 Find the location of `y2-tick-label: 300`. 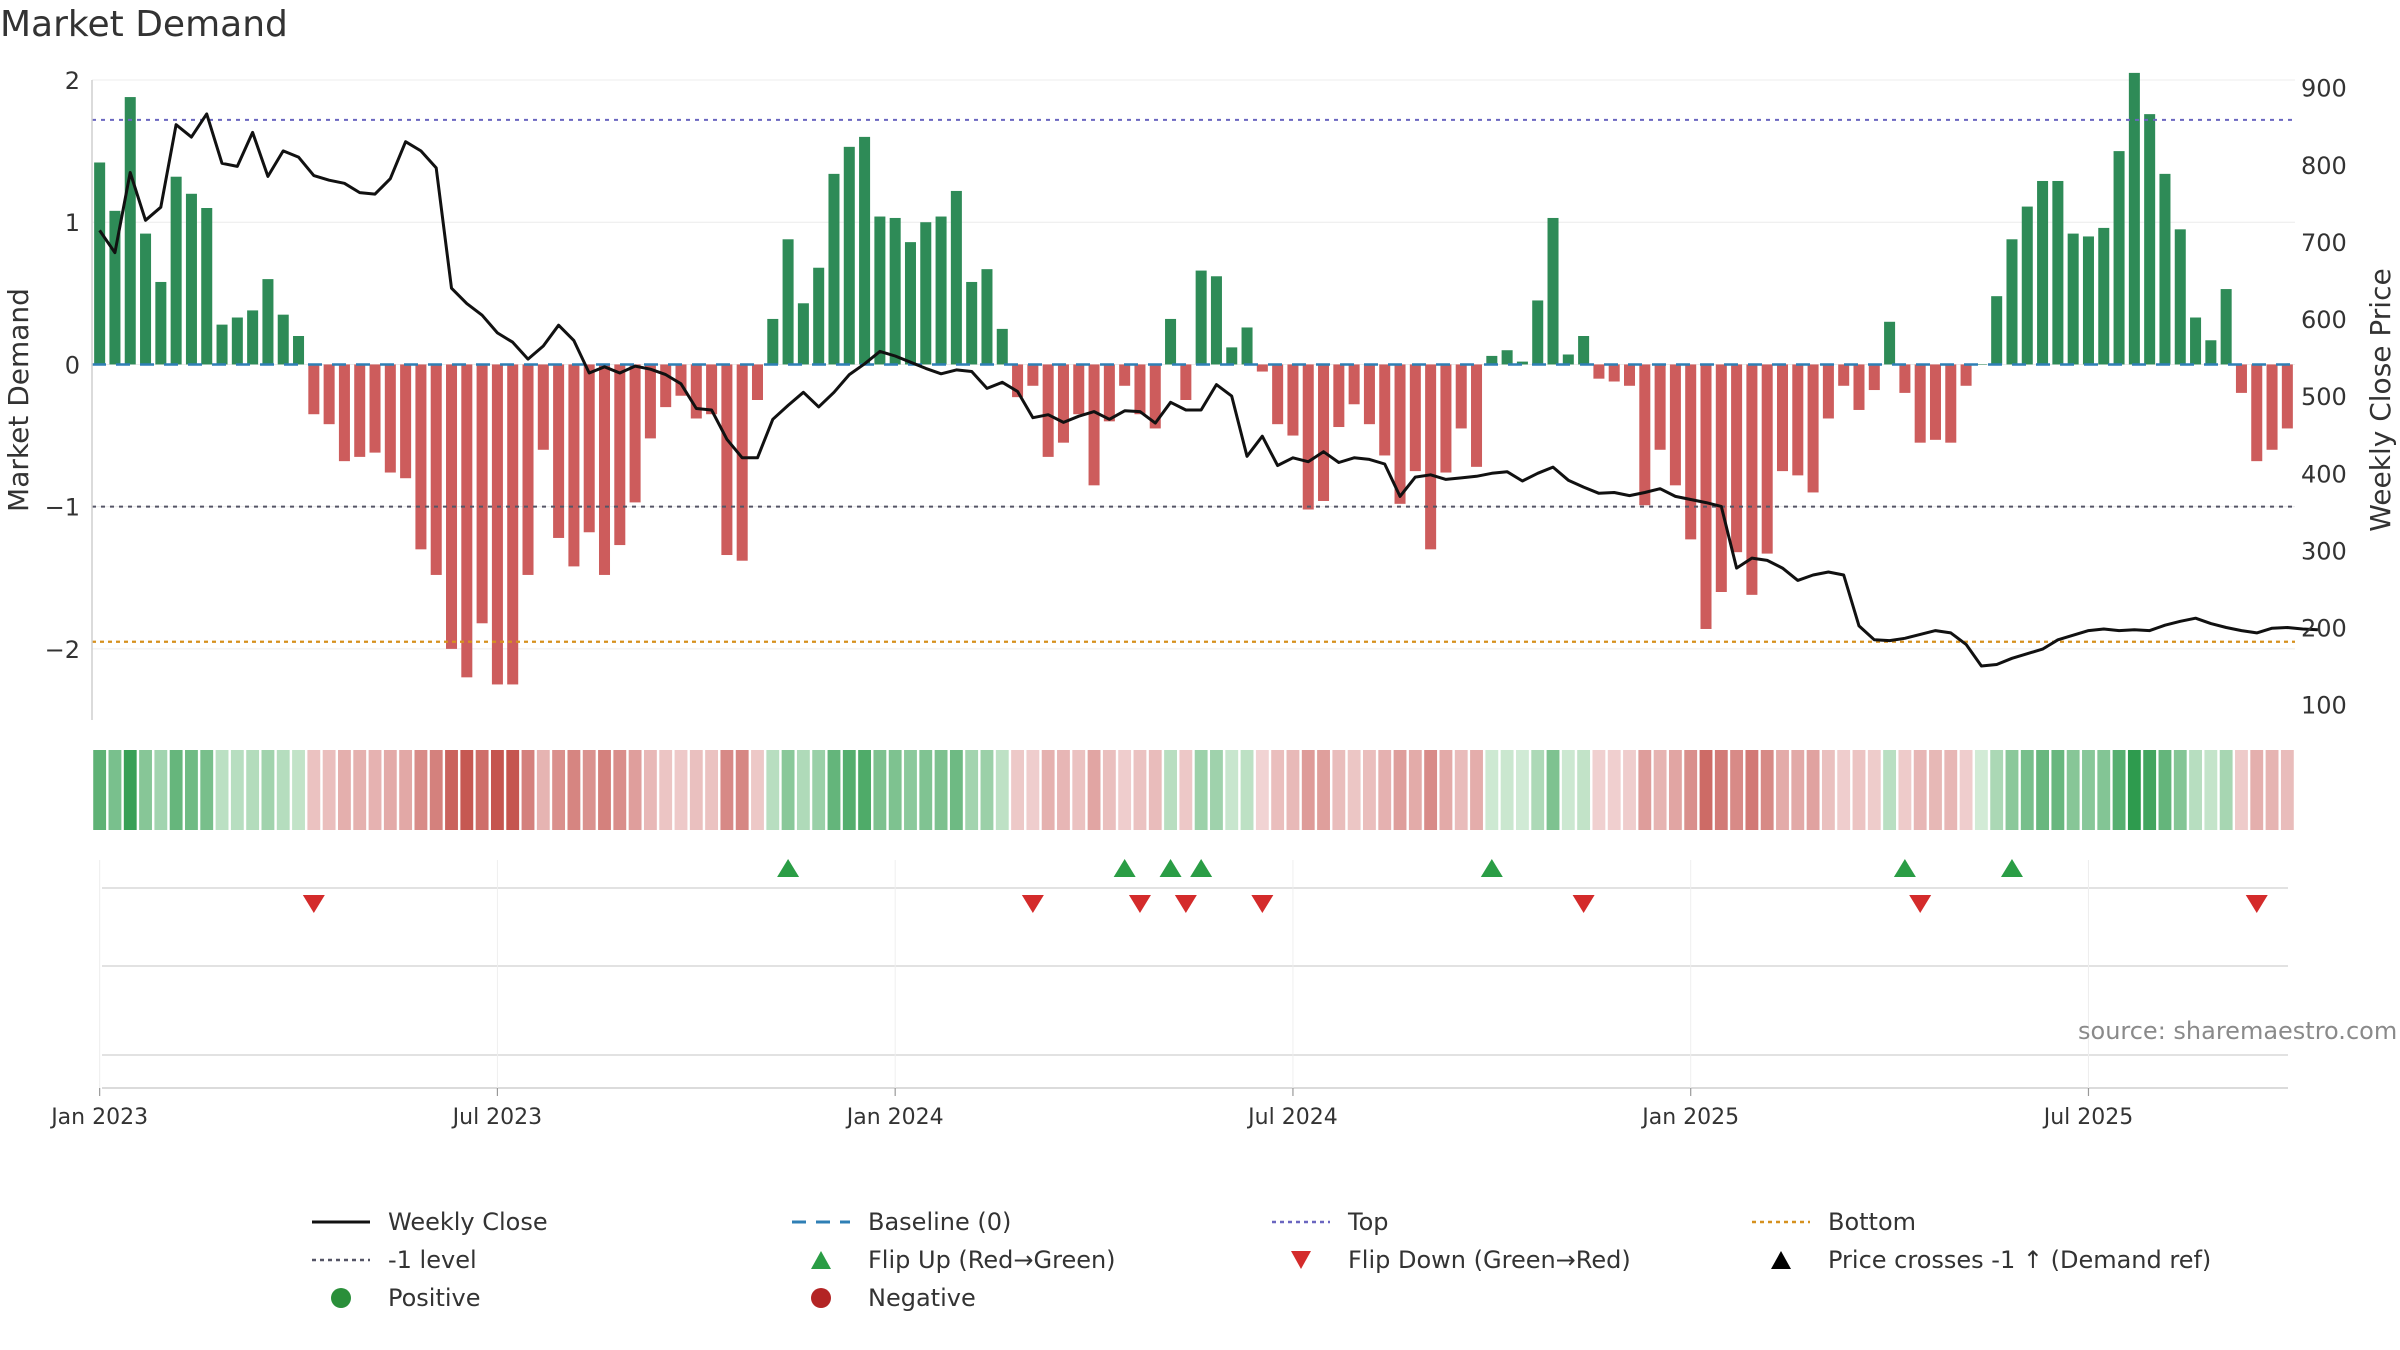

y2-tick-label: 300 is located at coordinates (2324, 551).